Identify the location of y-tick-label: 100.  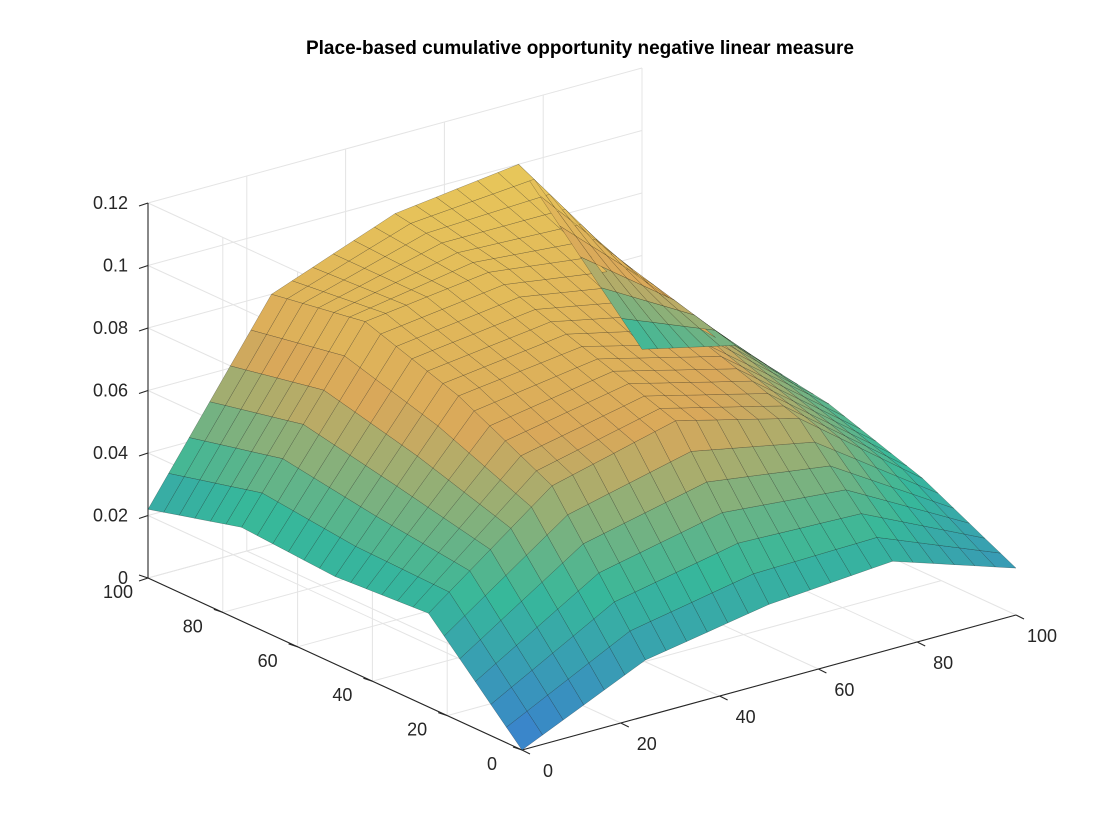
(118, 592).